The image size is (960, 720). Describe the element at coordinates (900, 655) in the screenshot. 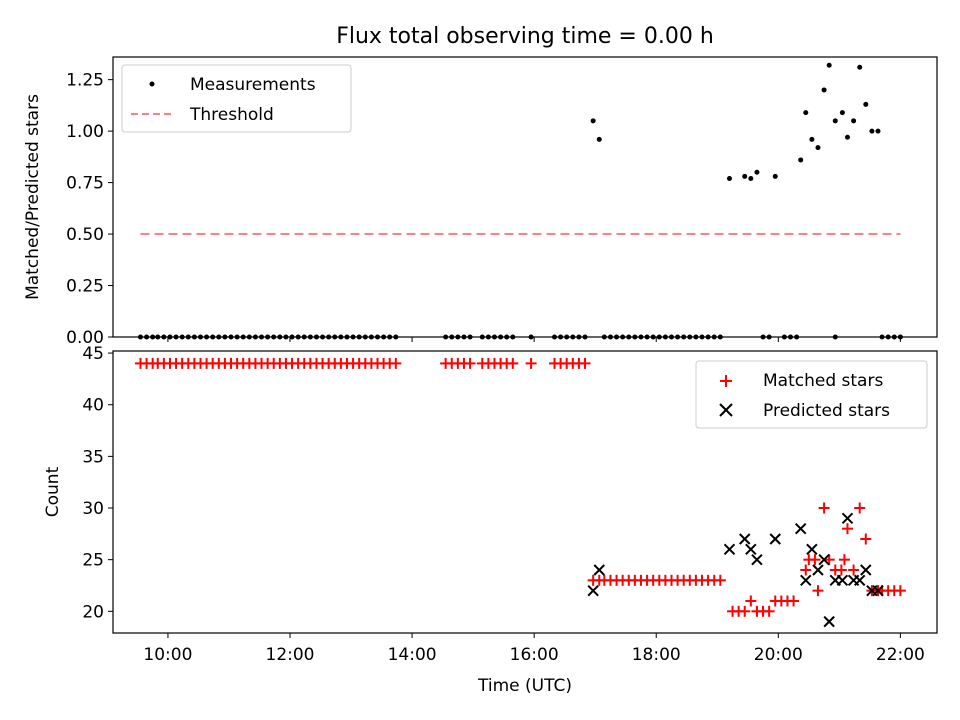

I see `x-tick-label-22-00: 22:00` at that location.